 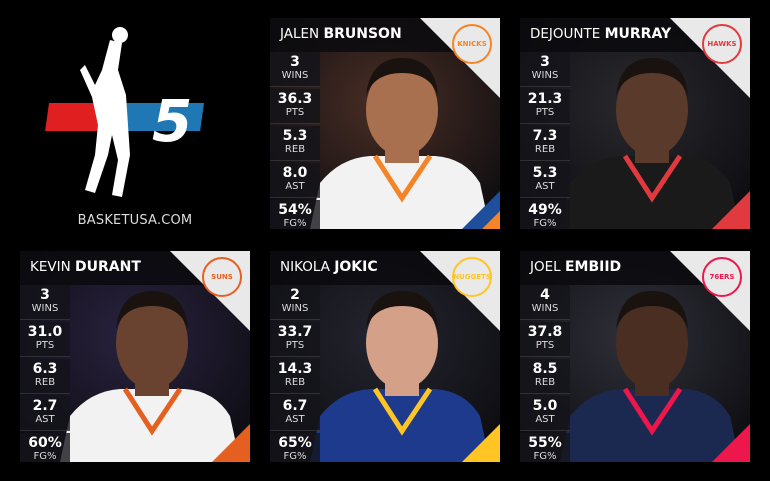 I want to click on stat-box: 55% FG%, so click(x=545, y=447).